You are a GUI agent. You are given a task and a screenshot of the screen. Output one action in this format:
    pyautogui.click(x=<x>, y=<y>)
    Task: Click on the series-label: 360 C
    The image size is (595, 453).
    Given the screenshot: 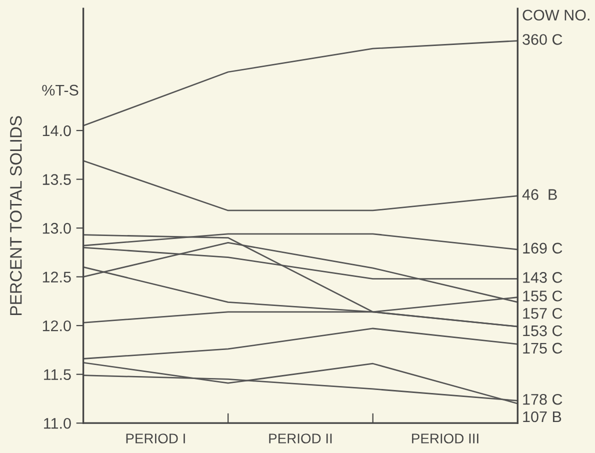 What is the action you would take?
    pyautogui.click(x=542, y=39)
    